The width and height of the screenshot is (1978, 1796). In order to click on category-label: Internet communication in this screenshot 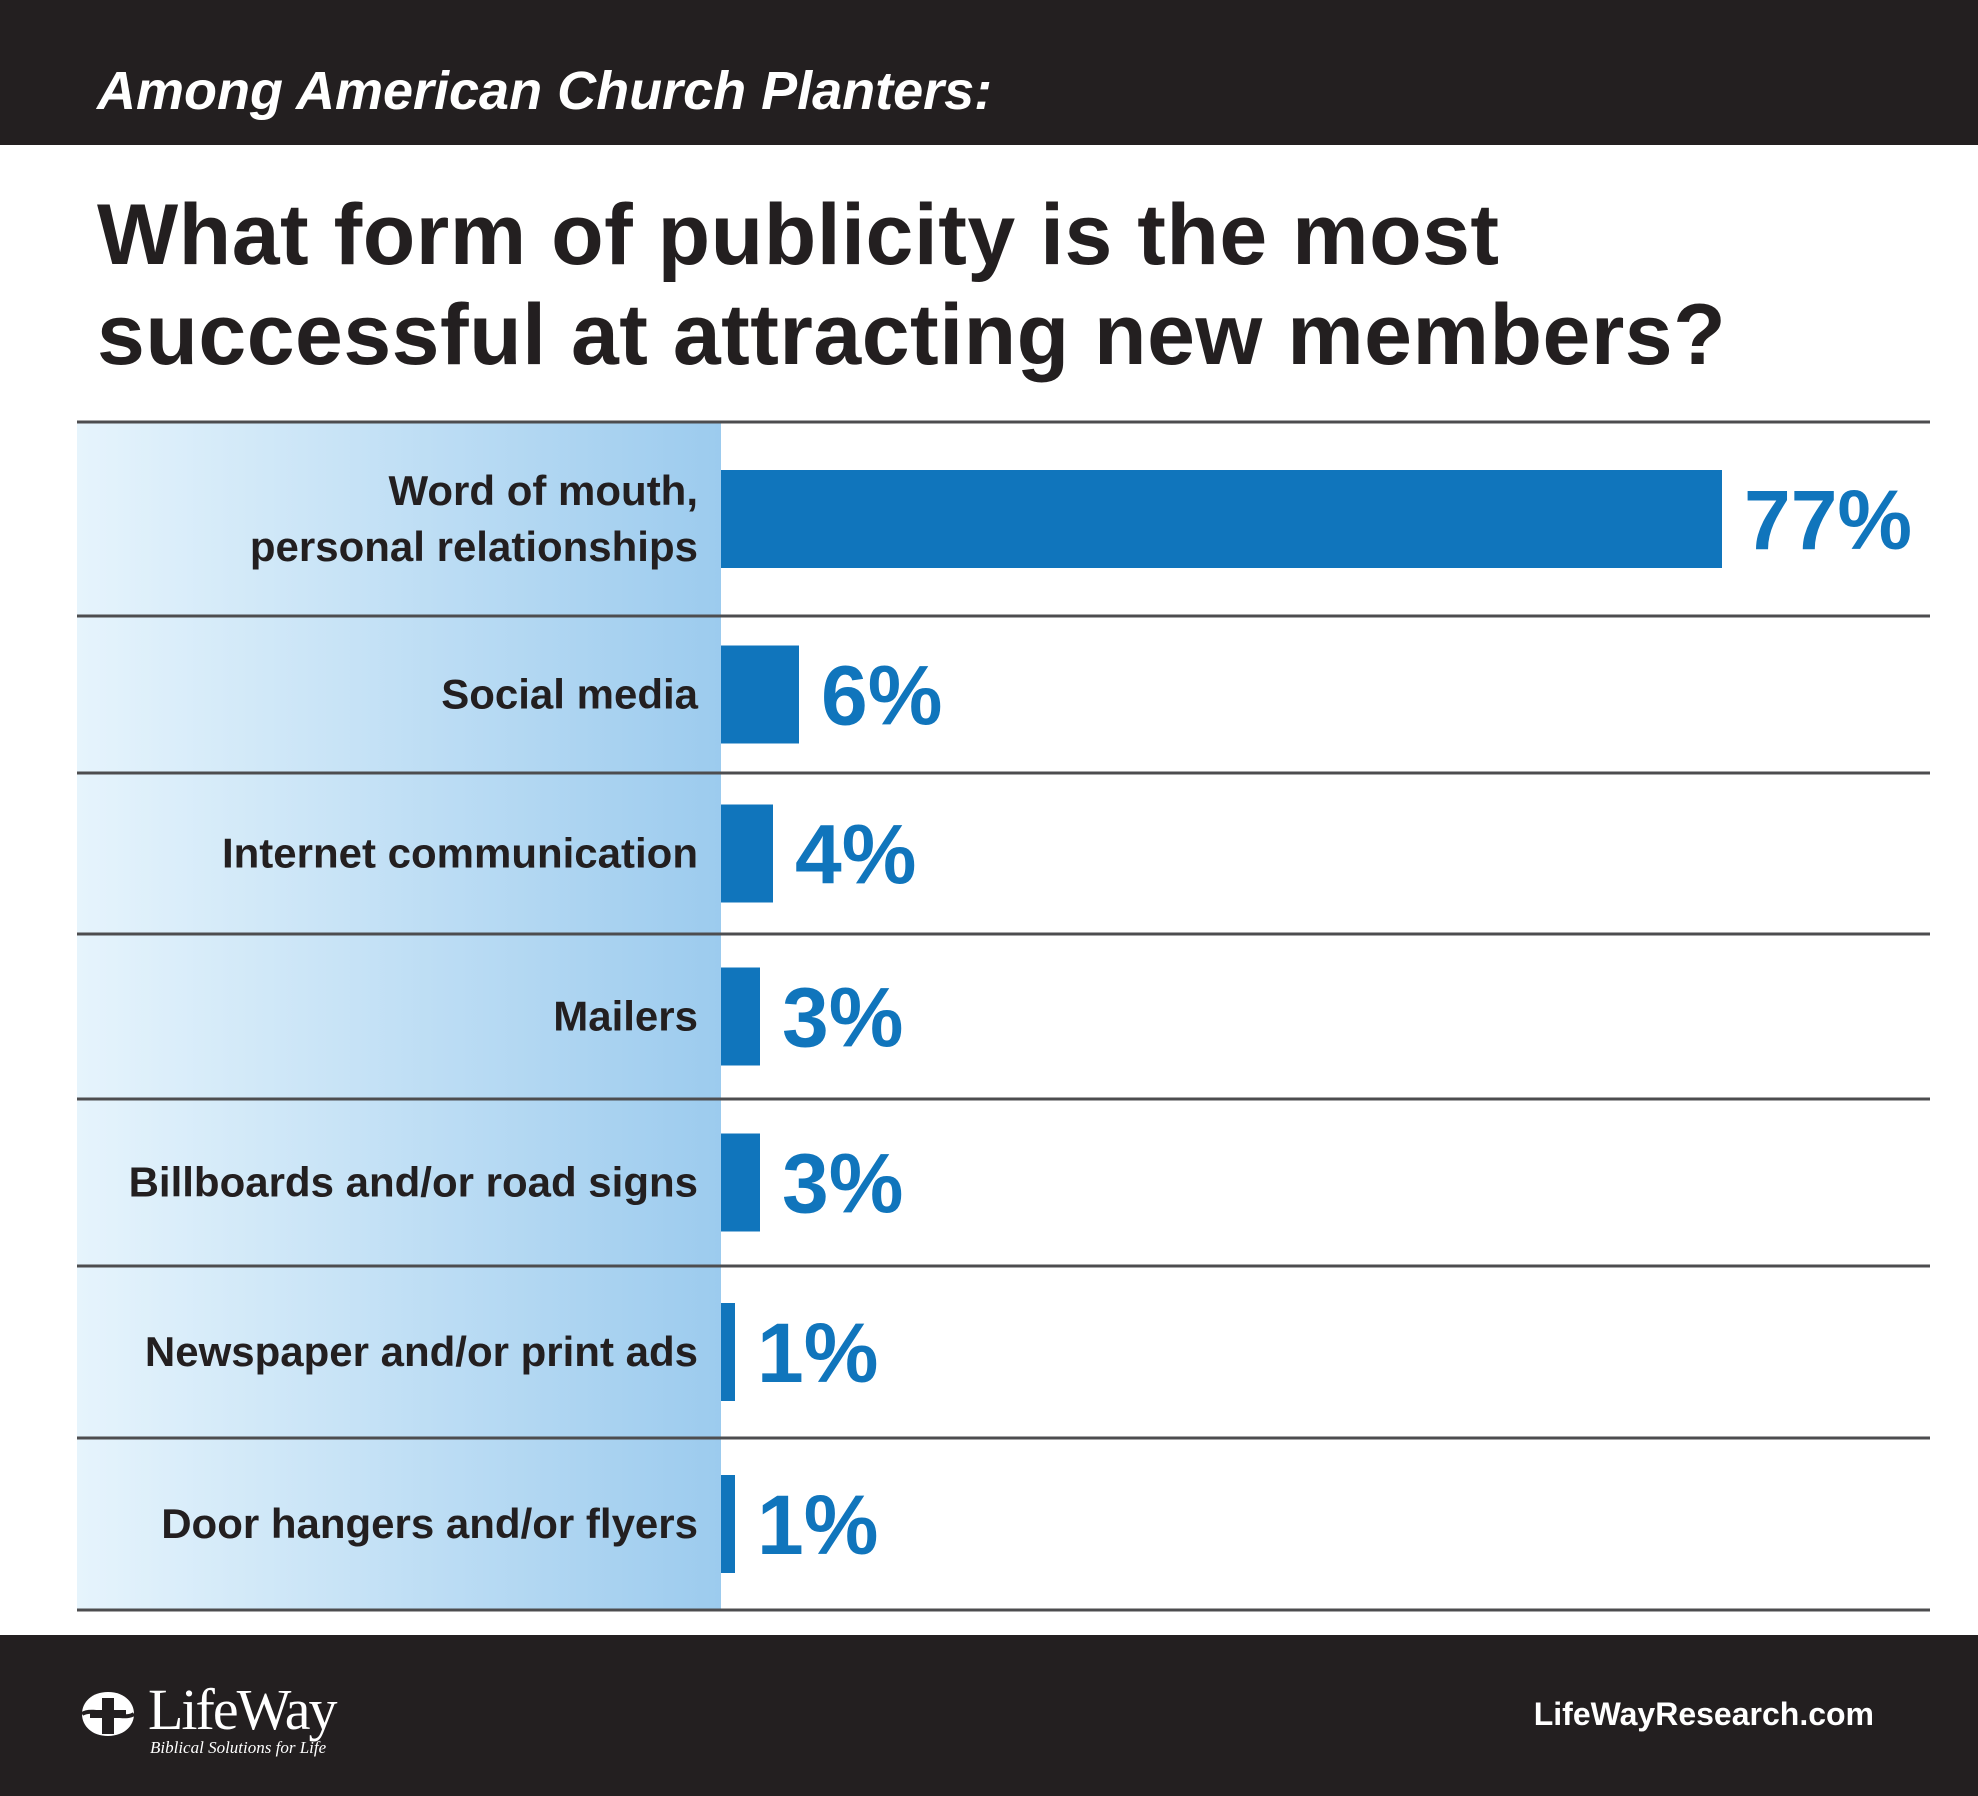, I will do `click(460, 853)`.